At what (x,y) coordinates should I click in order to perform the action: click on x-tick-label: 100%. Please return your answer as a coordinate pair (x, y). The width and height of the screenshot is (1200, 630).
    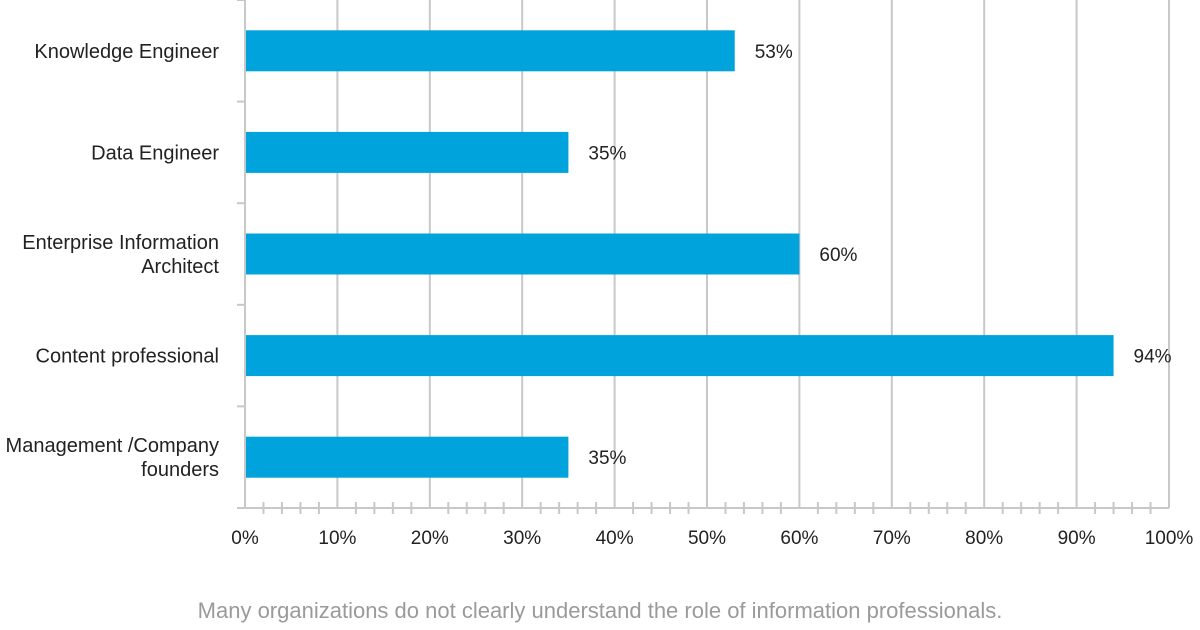
    Looking at the image, I should click on (1169, 538).